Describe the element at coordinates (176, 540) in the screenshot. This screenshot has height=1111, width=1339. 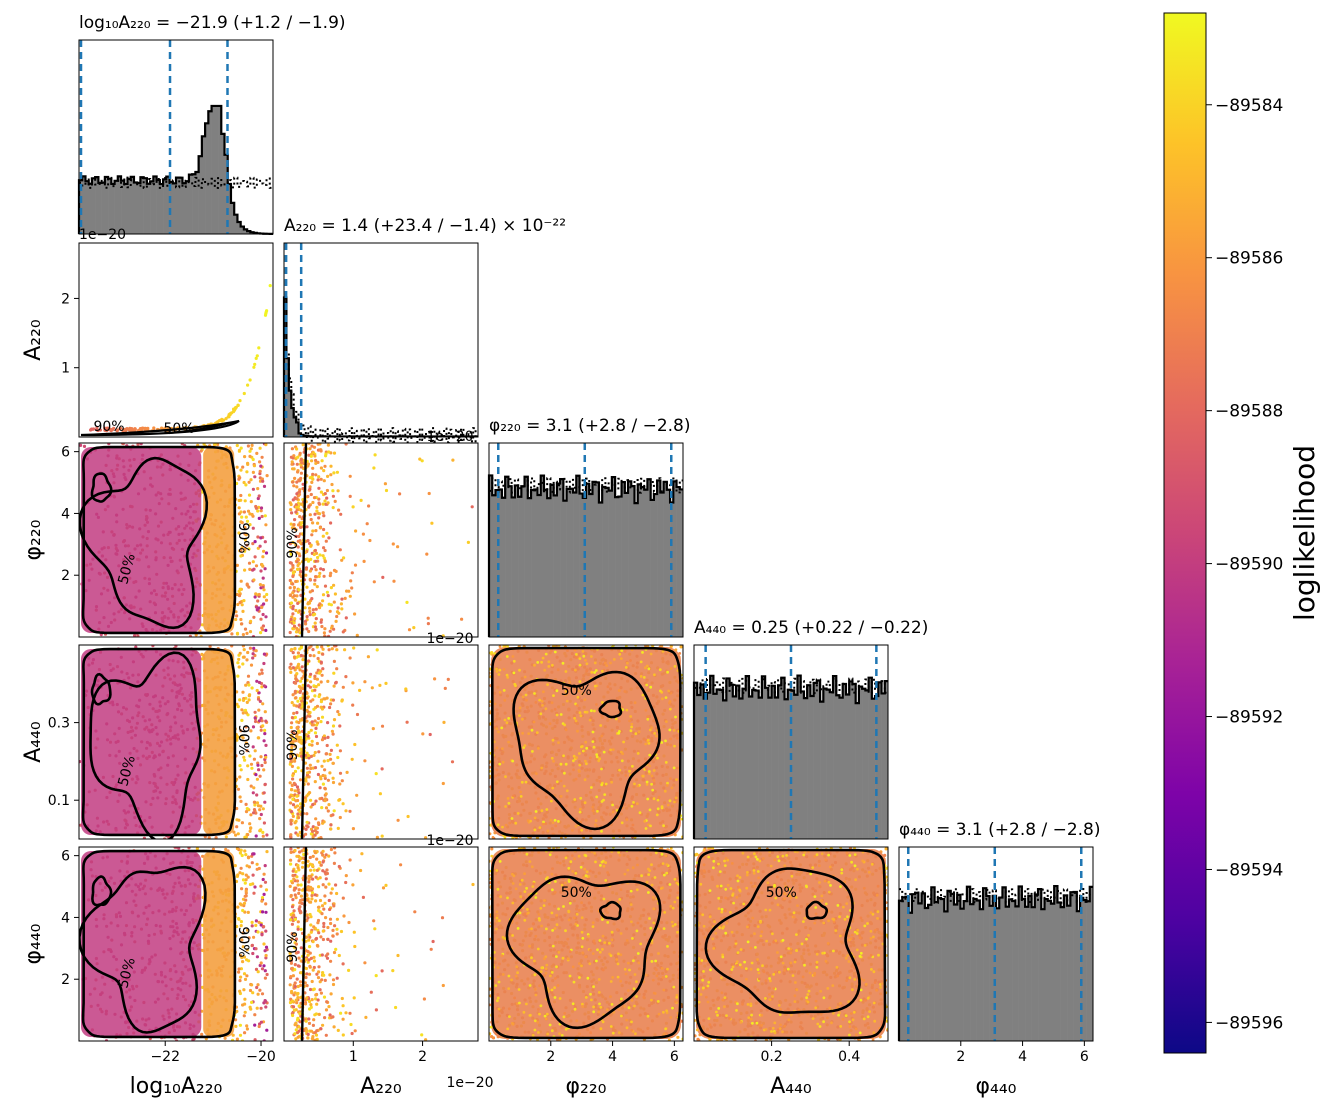
I see `panel-frame` at that location.